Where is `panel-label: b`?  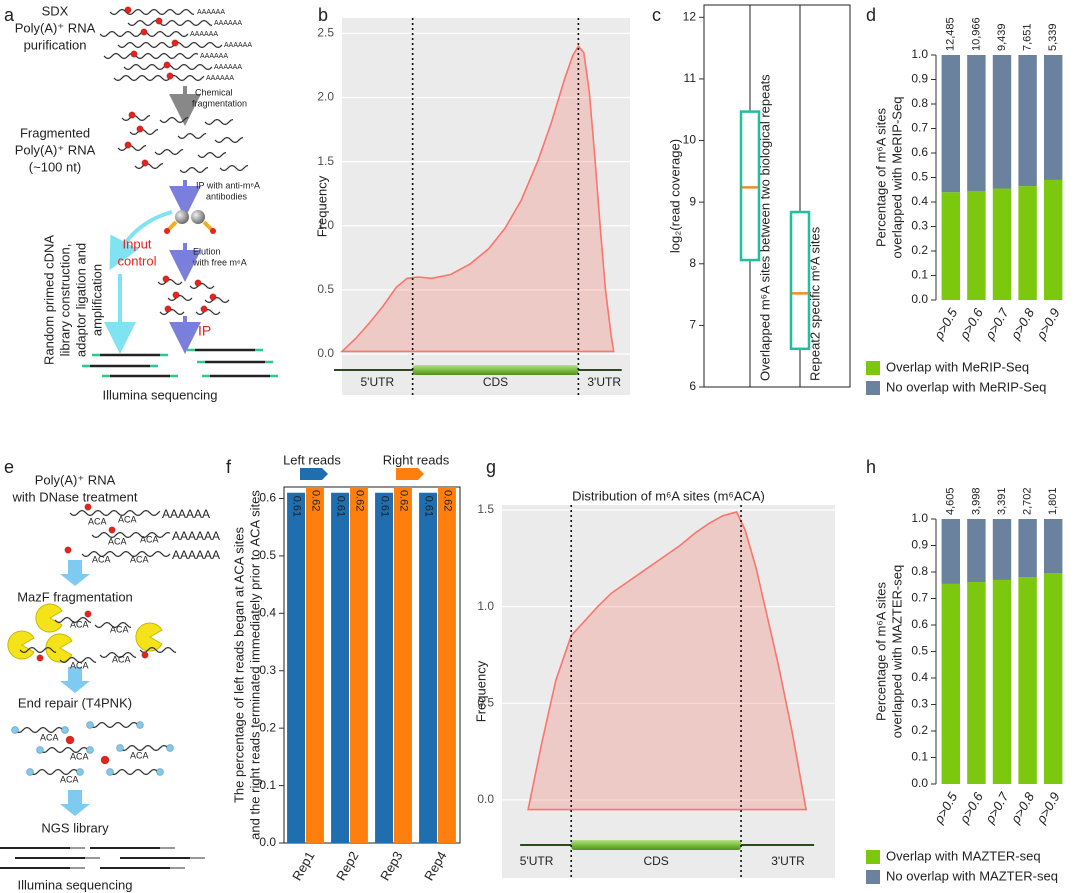
panel-label: b is located at coordinates (323, 15).